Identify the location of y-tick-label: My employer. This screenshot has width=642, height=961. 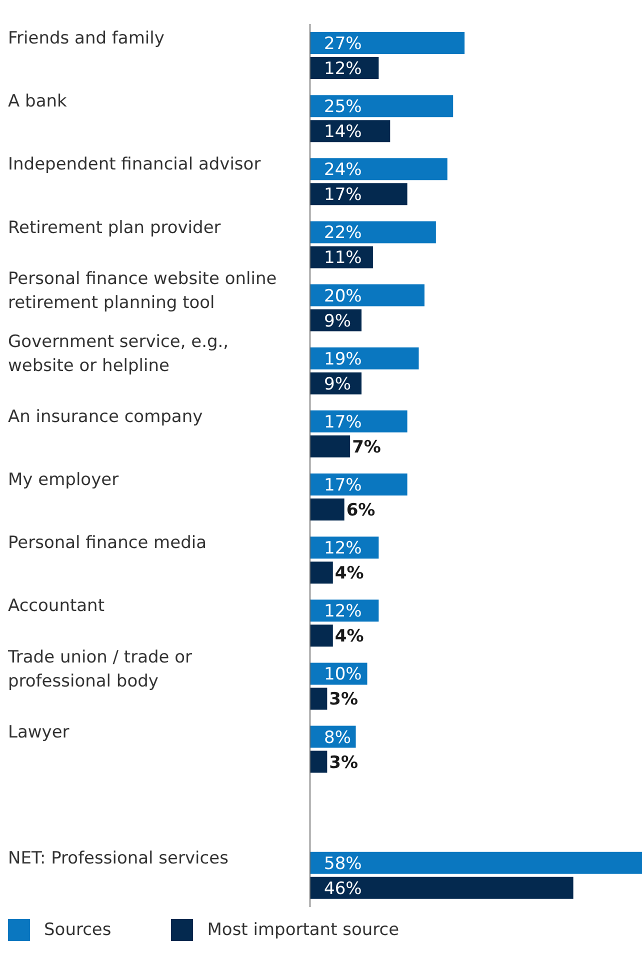
(63, 480).